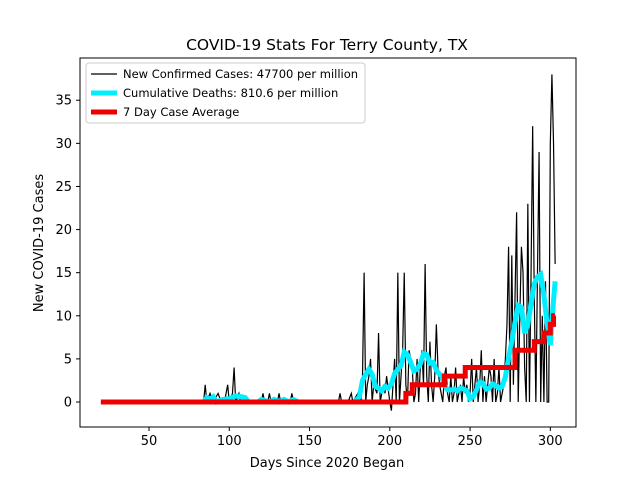 Image resolution: width=640 pixels, height=480 pixels. What do you see at coordinates (470, 441) in the screenshot?
I see `x-tick-label: 250` at bounding box center [470, 441].